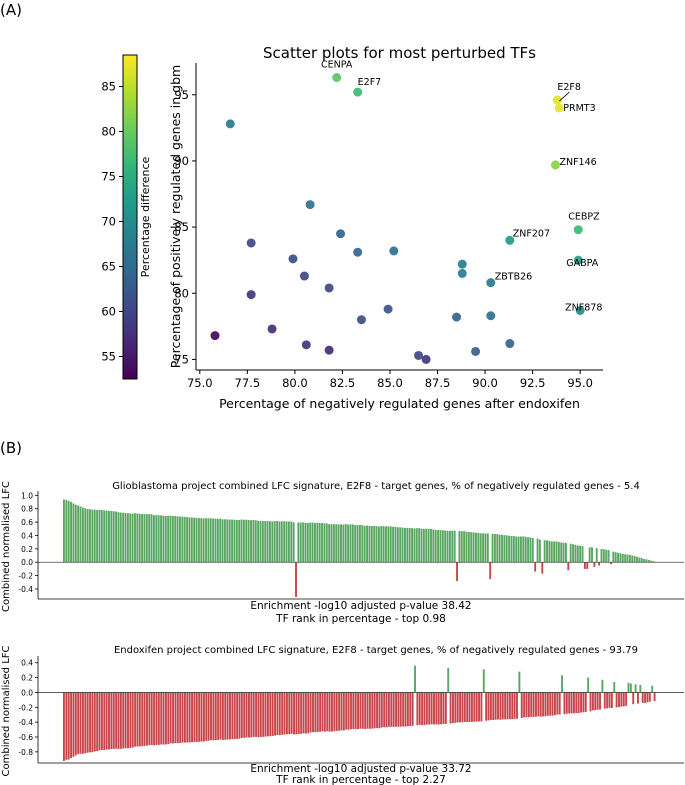 The image size is (685, 785). I want to click on x-tick-label: 95.0, so click(580, 383).